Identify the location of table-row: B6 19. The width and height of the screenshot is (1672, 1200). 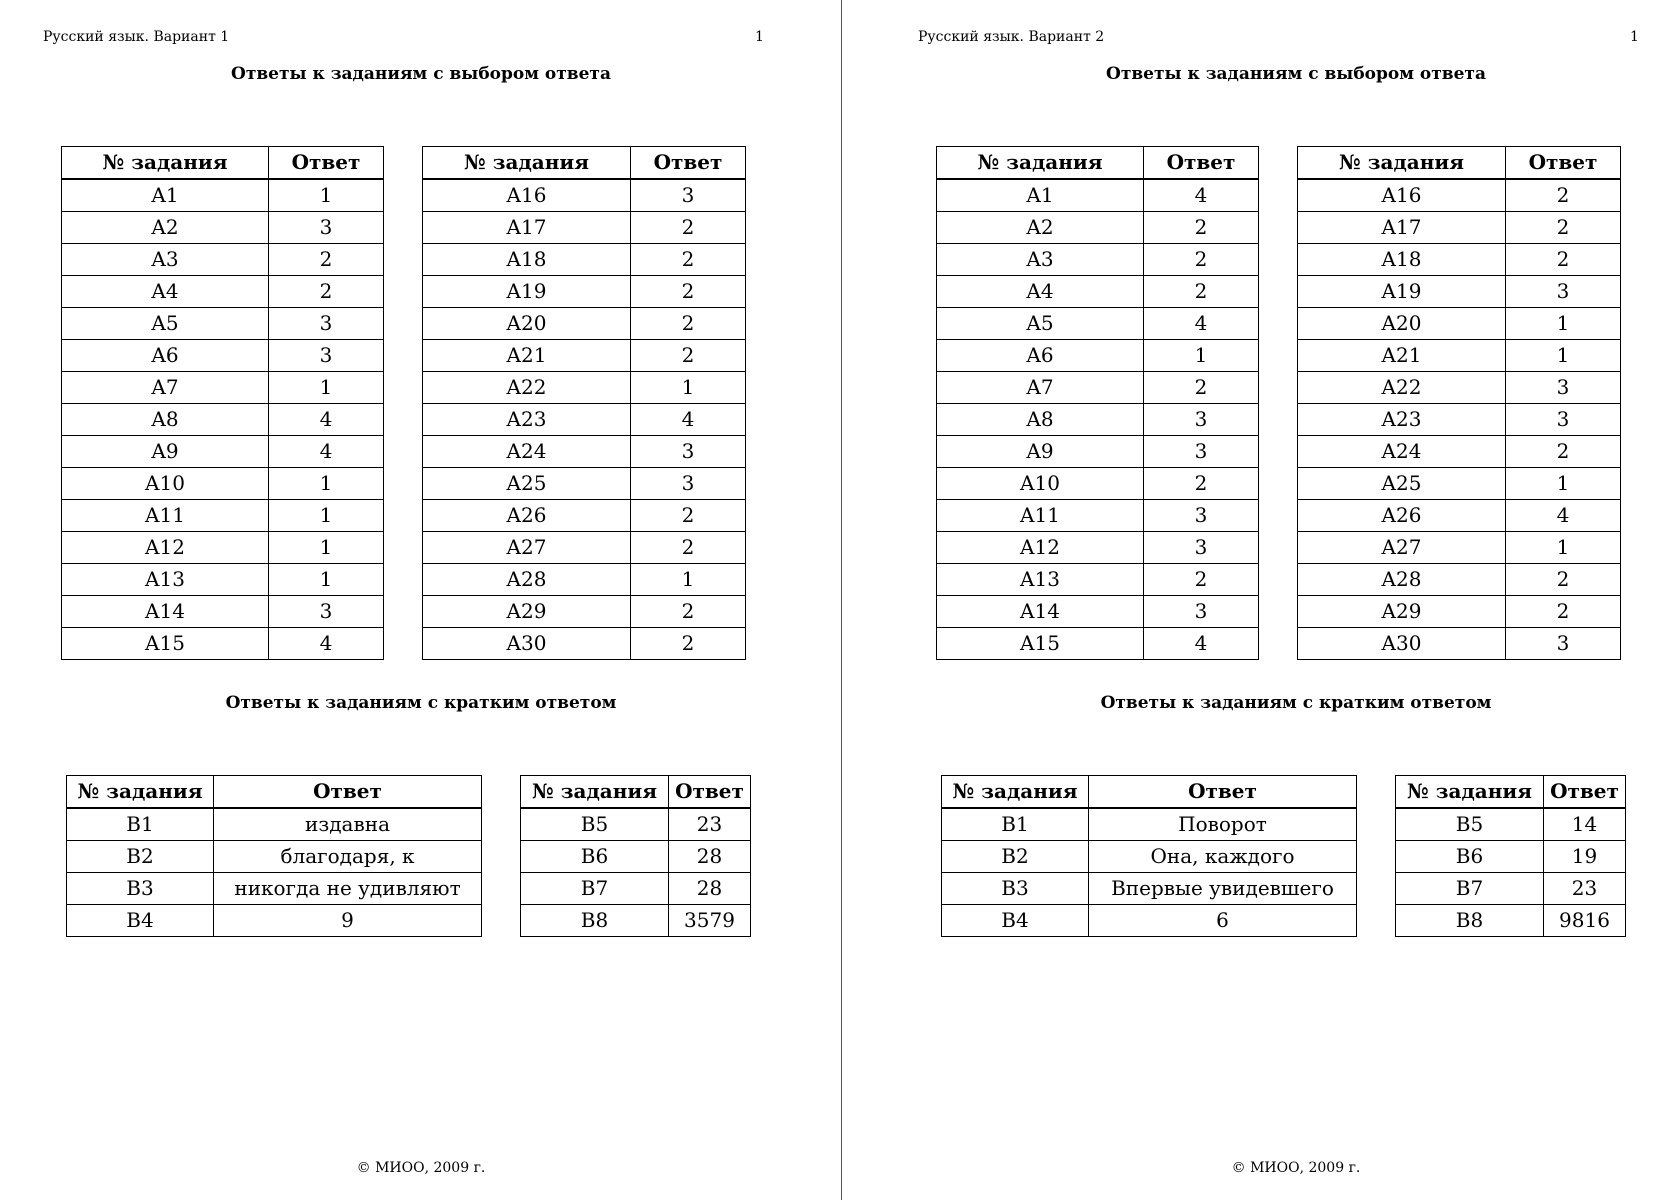
(1510, 856).